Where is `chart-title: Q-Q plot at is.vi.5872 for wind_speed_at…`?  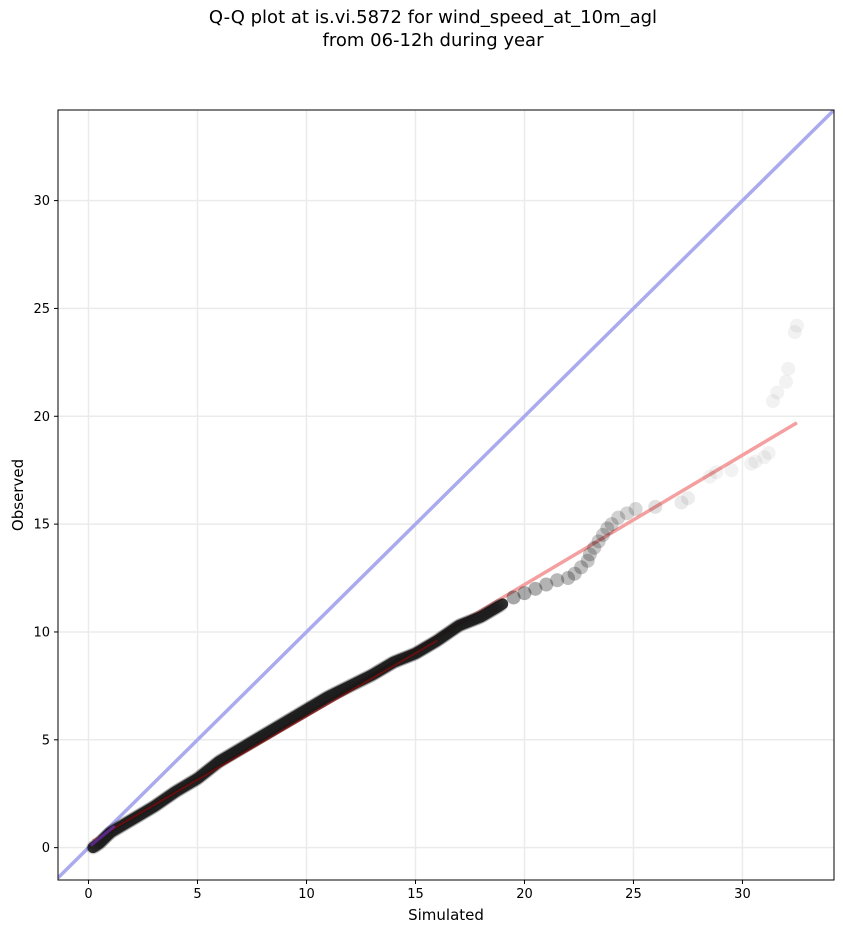
chart-title: Q-Q plot at is.vi.5872 for wind_speed_at… is located at coordinates (421, 29).